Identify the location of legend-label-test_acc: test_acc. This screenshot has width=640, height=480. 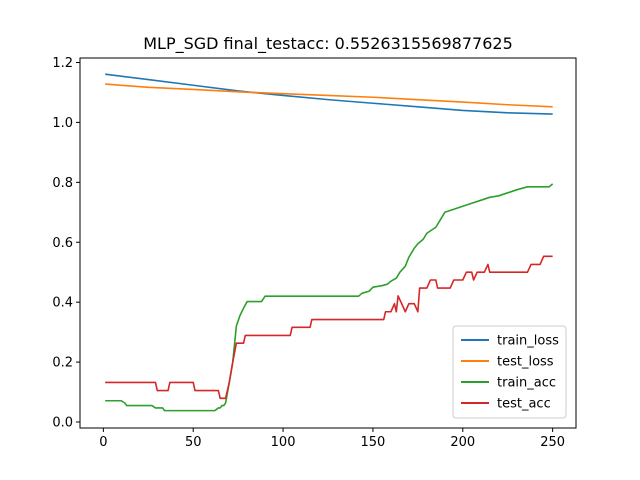
(524, 404).